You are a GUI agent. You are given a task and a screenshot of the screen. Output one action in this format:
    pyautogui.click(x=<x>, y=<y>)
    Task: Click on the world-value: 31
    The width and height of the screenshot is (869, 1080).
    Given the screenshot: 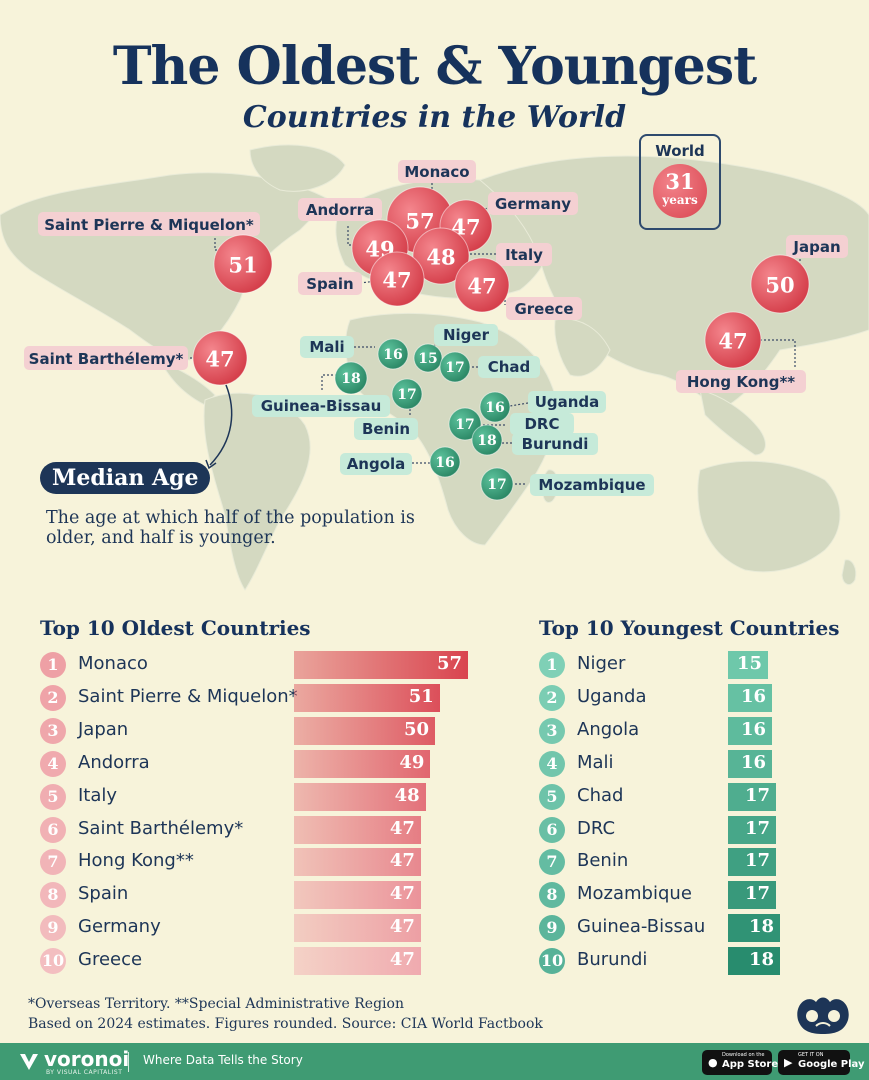 What is the action you would take?
    pyautogui.click(x=680, y=181)
    